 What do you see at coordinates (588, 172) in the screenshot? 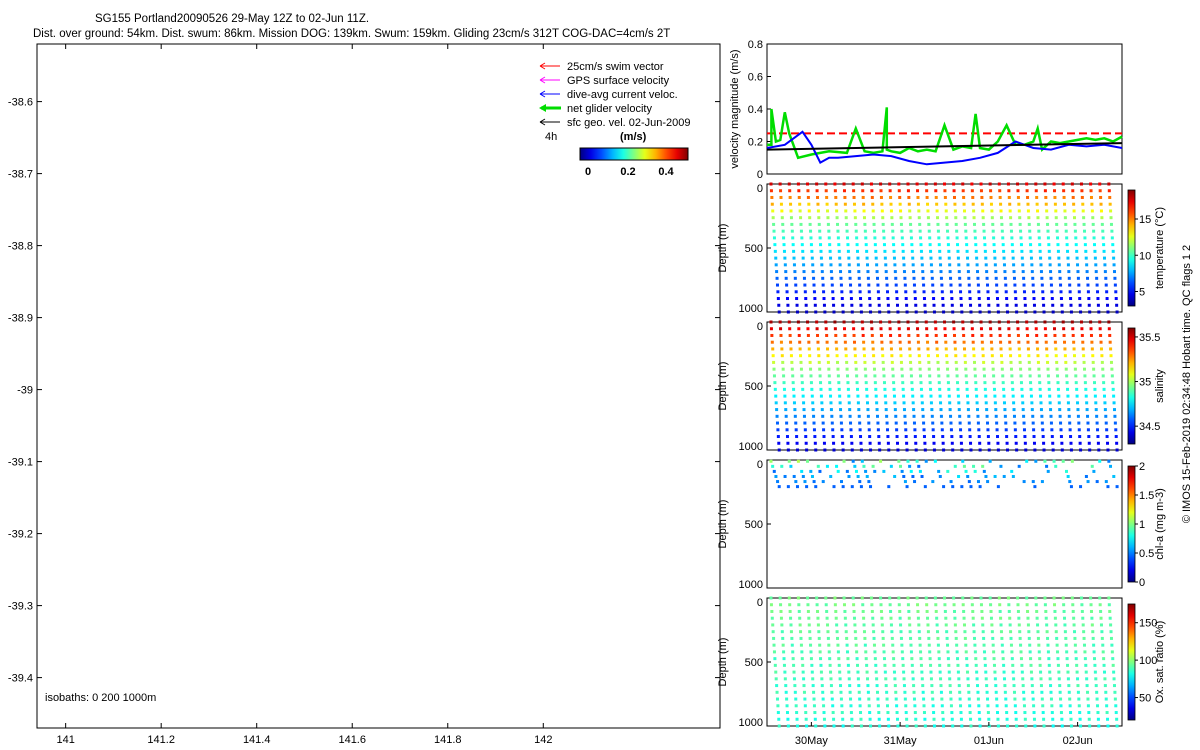
I see `map-colorbar-tick-0: 0` at bounding box center [588, 172].